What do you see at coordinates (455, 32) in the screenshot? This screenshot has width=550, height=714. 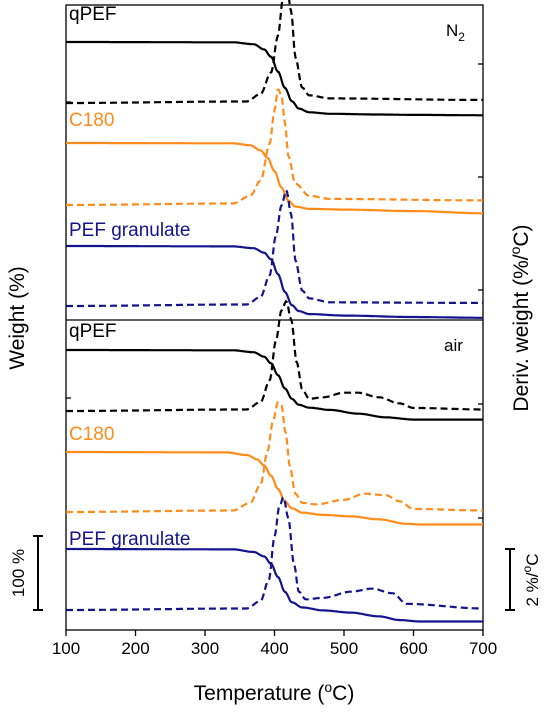 I see `condition-label-n2: N2` at bounding box center [455, 32].